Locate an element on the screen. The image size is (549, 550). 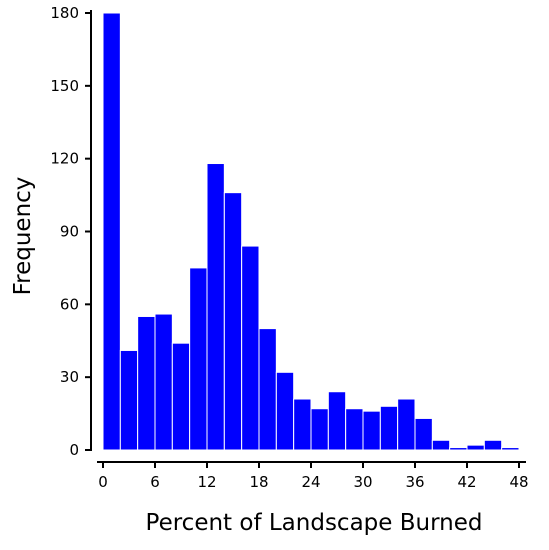
y-tick-label: 120 is located at coordinates (64, 159).